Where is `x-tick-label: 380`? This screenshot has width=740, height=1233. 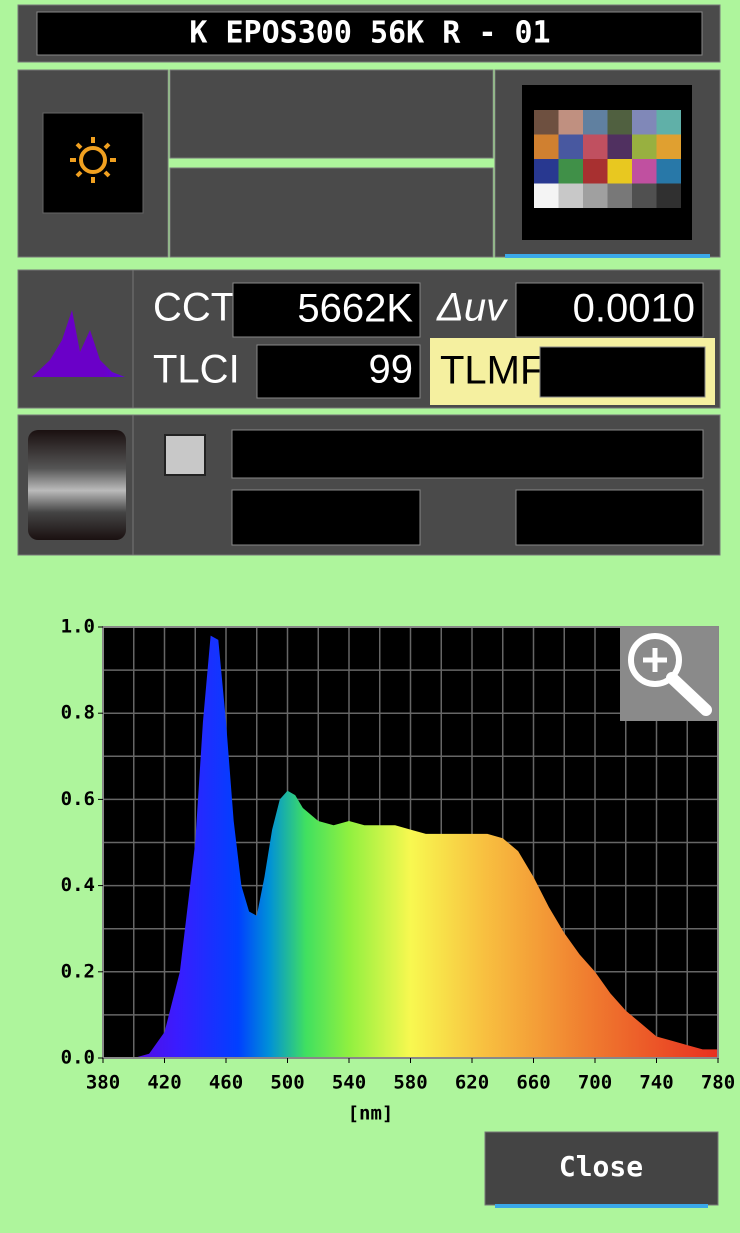
x-tick-label: 380 is located at coordinates (103, 1083).